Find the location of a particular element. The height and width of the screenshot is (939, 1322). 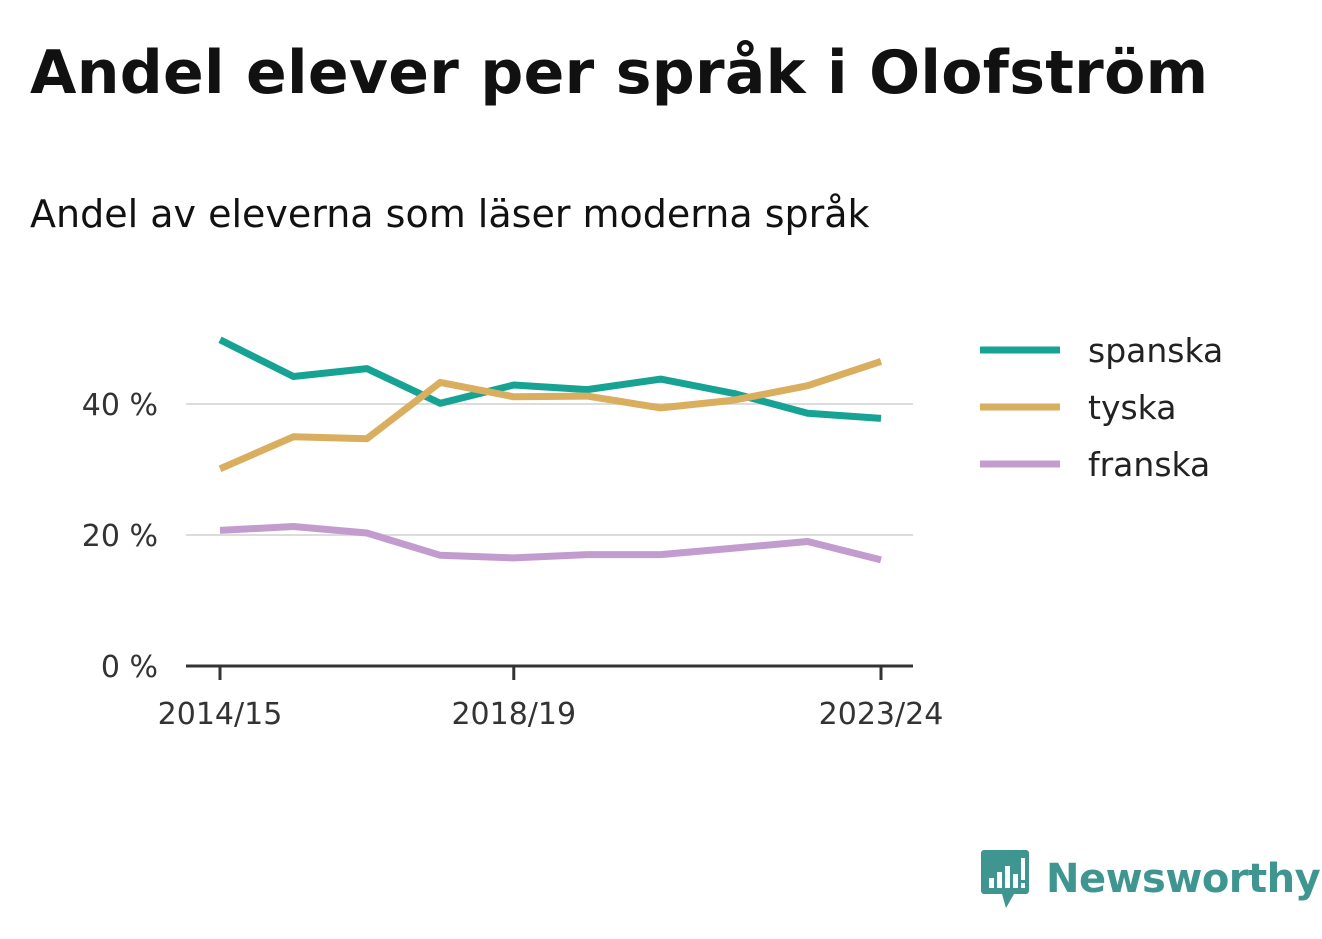

legend-label-franska: franska is located at coordinates (1149, 464).